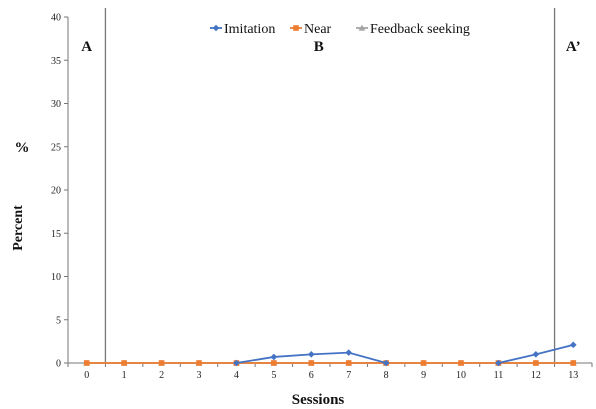 This screenshot has width=596, height=409. I want to click on legend-item: Feedback seeking, so click(413, 29).